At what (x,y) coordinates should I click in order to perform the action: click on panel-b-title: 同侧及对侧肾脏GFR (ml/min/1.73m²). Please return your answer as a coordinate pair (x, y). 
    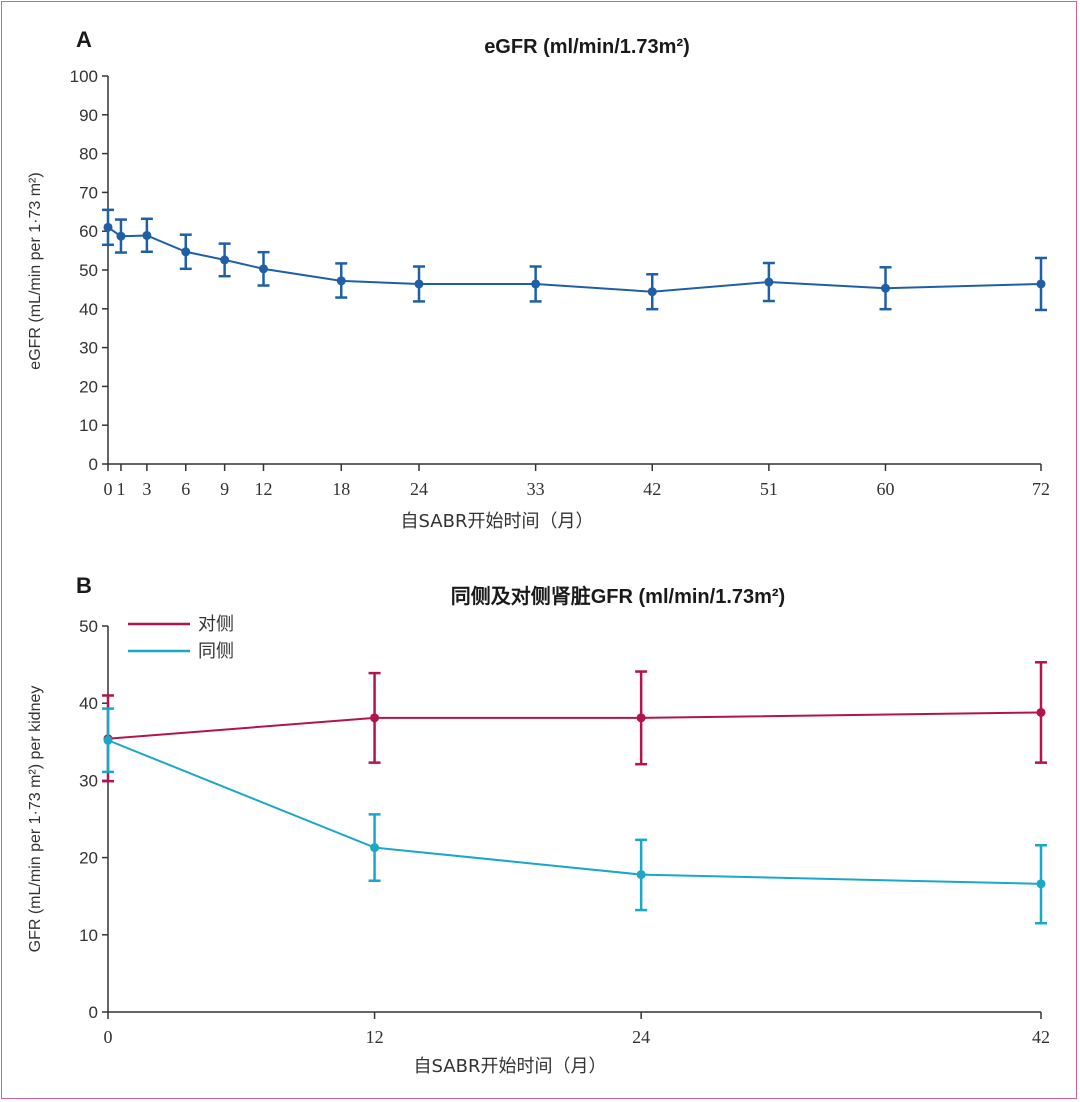
    Looking at the image, I should click on (618, 596).